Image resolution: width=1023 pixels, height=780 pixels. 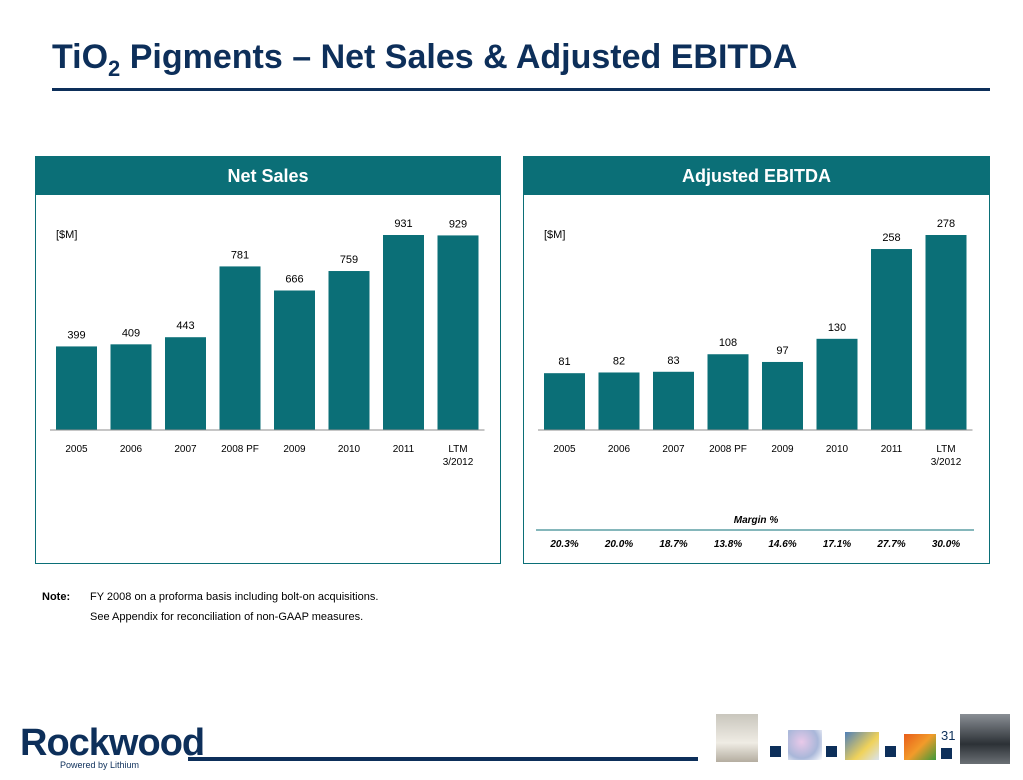 What do you see at coordinates (756, 176) in the screenshot?
I see `adjusted-ebitda-panel-title: Adjusted EBITDA` at bounding box center [756, 176].